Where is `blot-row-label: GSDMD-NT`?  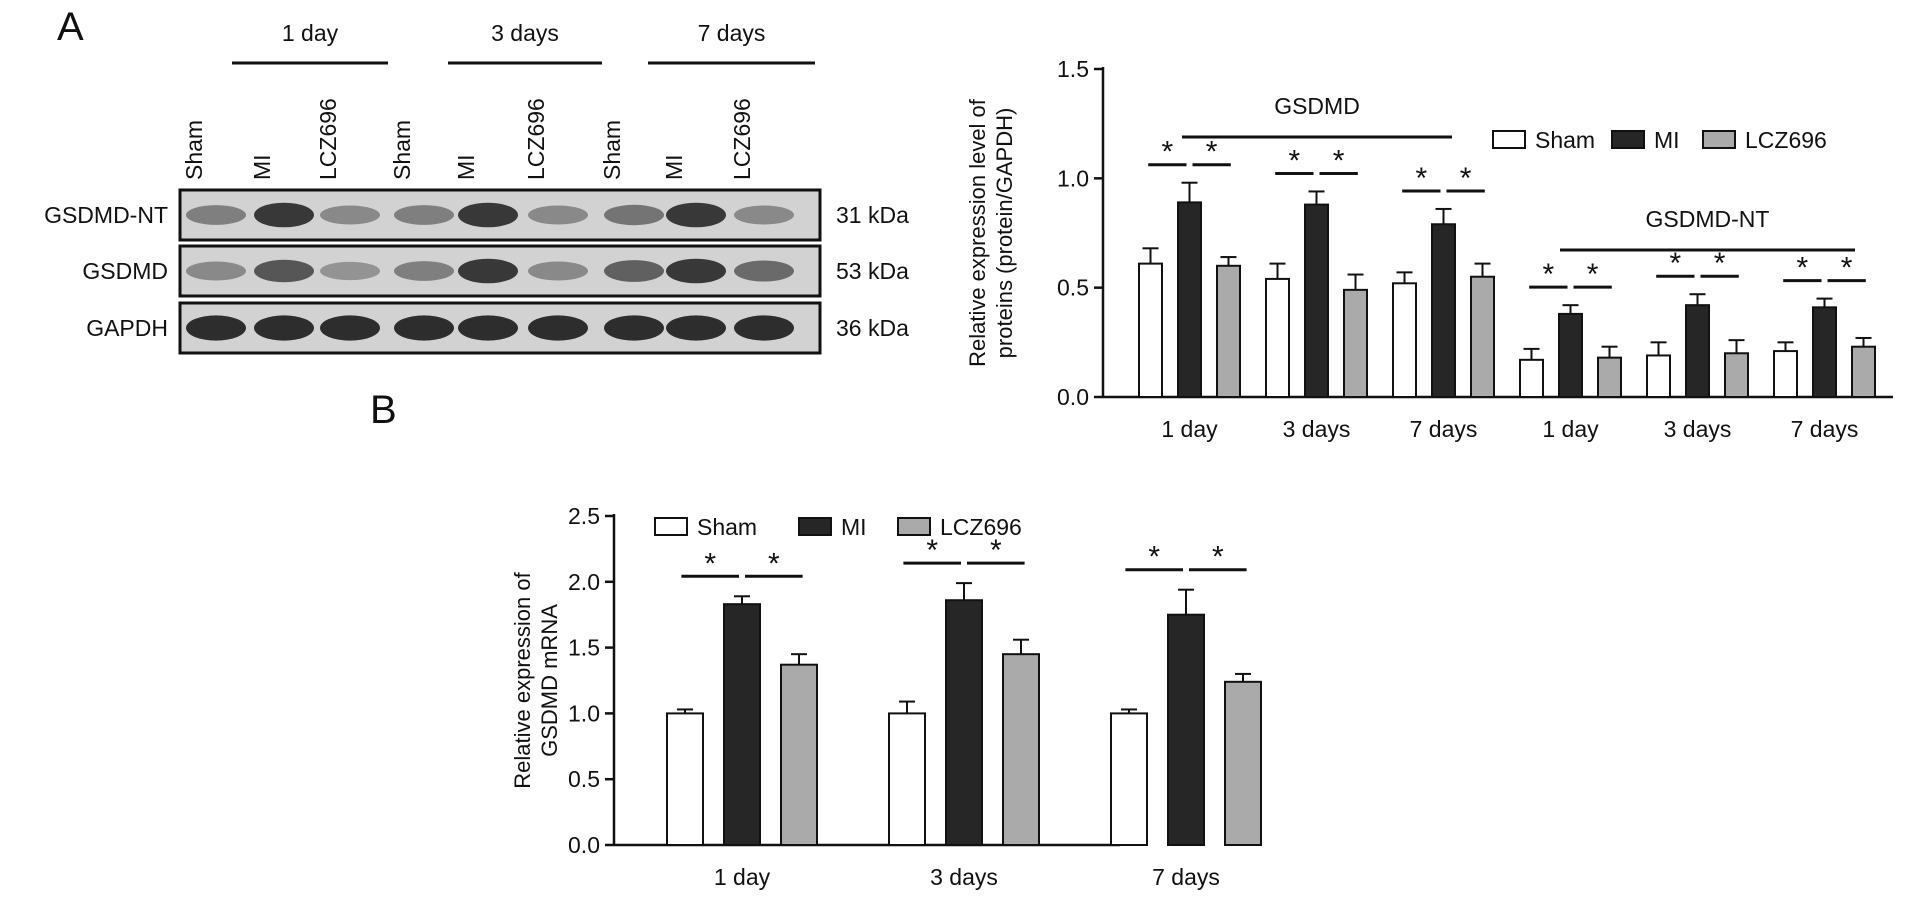 blot-row-label: GSDMD-NT is located at coordinates (106, 215).